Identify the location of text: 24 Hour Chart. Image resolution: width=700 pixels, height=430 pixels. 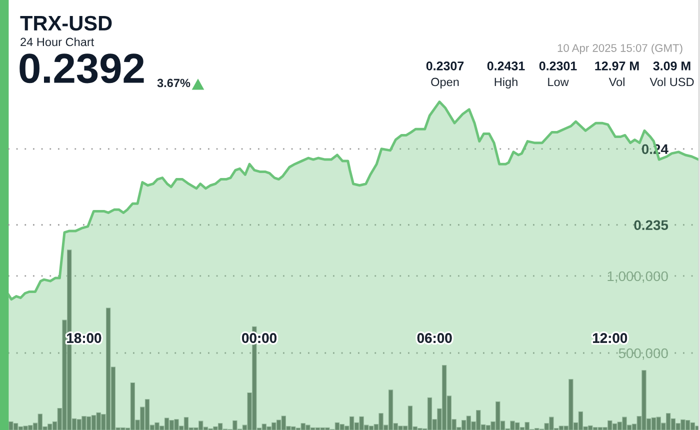
(57, 42).